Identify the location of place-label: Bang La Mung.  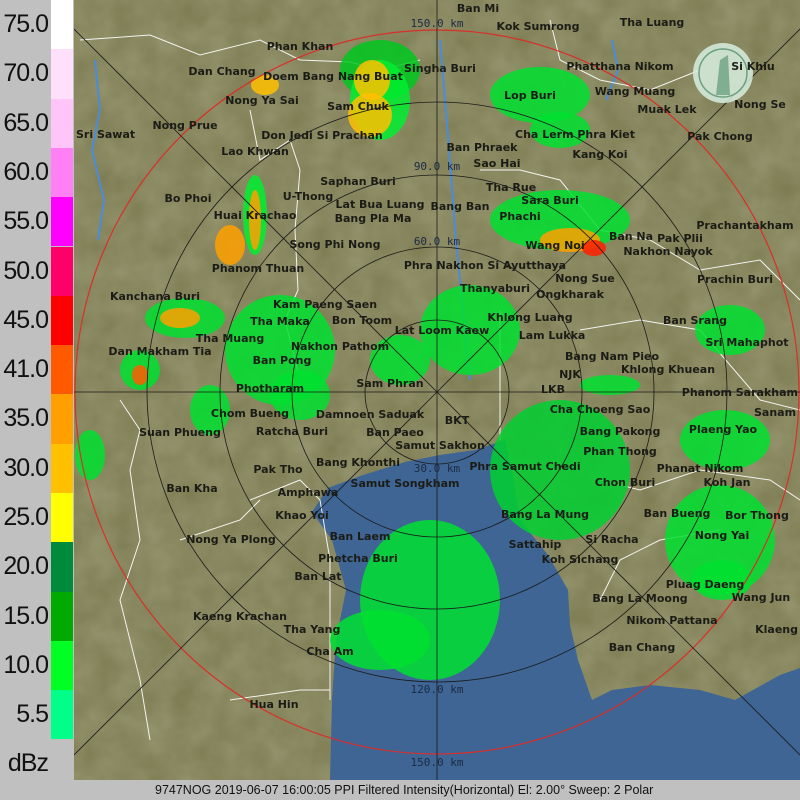
(545, 514).